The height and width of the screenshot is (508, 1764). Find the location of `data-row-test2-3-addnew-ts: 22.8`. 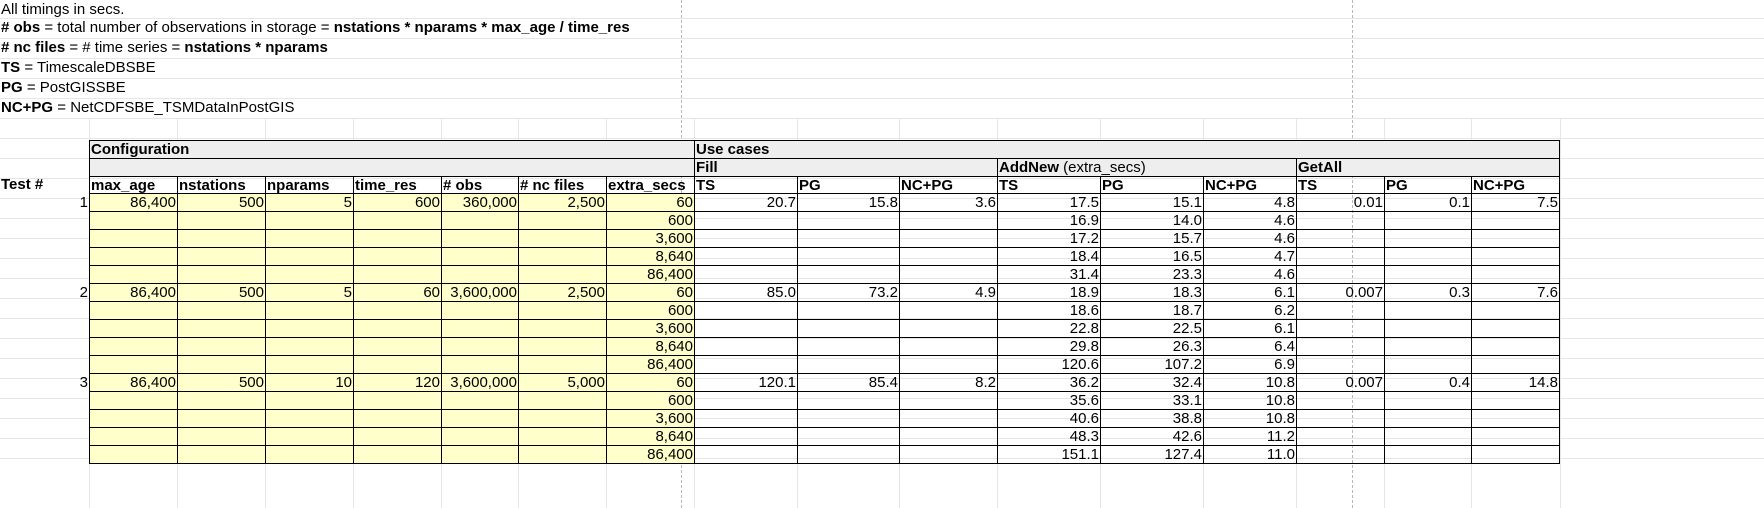

data-row-test2-3-addnew-ts: 22.8 is located at coordinates (1048, 329).